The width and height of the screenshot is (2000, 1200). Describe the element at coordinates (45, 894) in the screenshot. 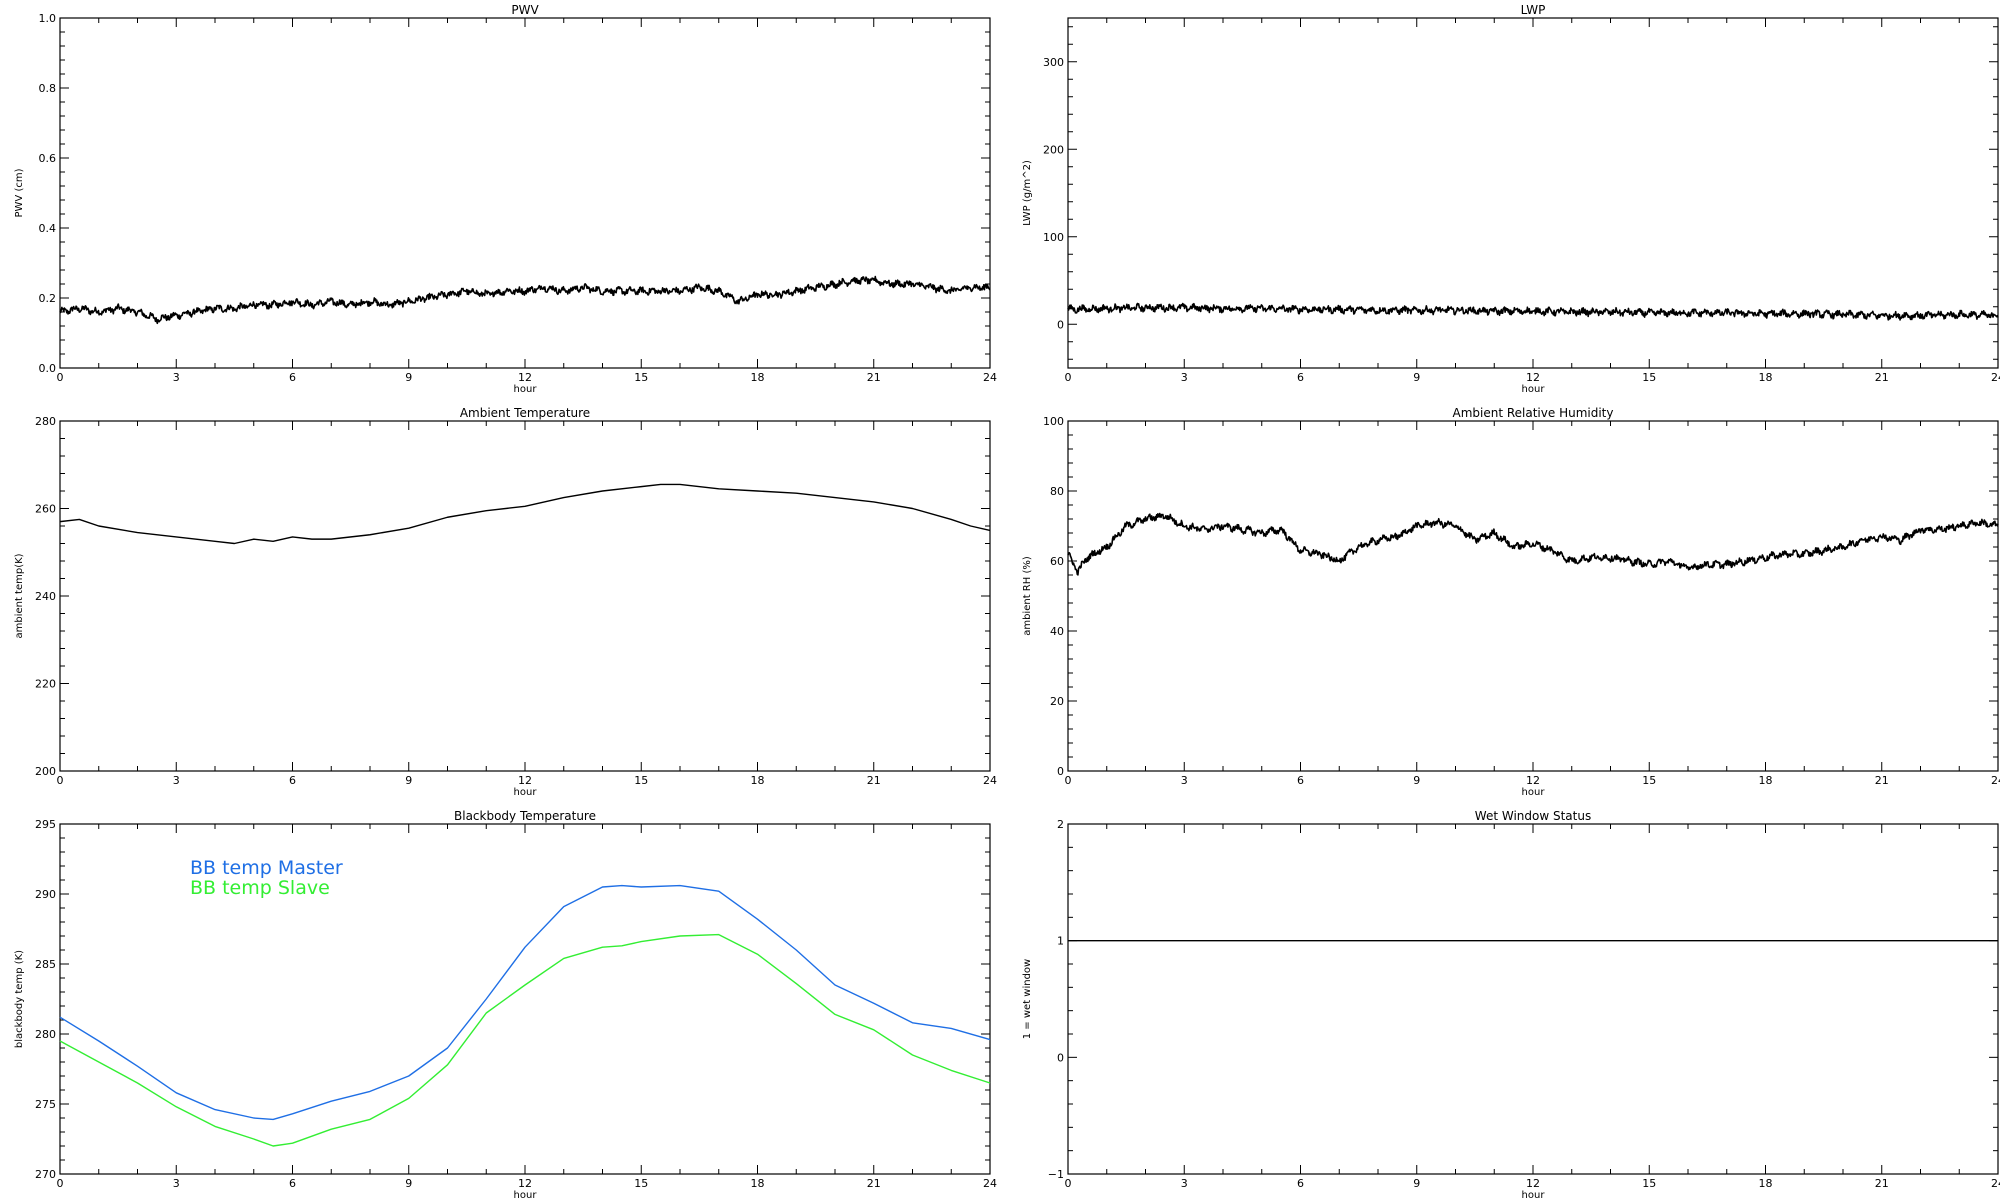

I see `y-tick-label: 290` at that location.